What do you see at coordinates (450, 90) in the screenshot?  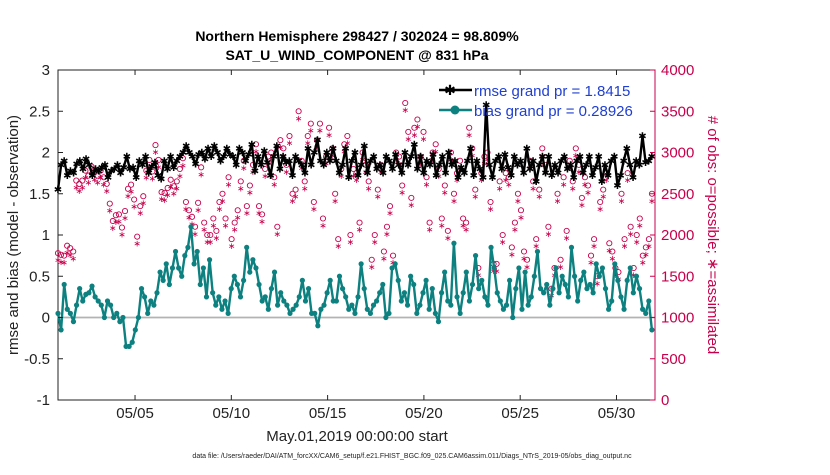 I see `legend-rmse-marker: ✱` at bounding box center [450, 90].